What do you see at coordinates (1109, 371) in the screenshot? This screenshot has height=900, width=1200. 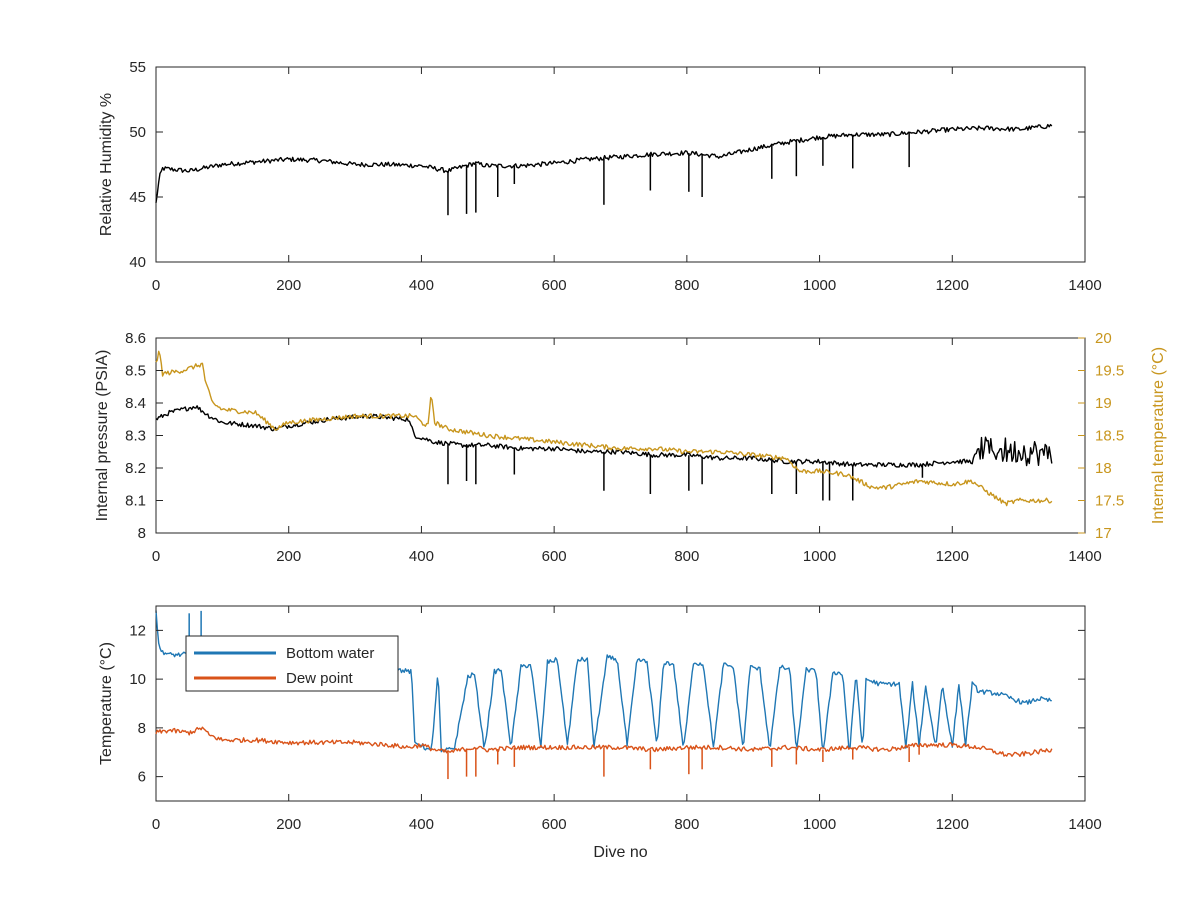 I see `y2-tick-label: 19.5` at bounding box center [1109, 371].